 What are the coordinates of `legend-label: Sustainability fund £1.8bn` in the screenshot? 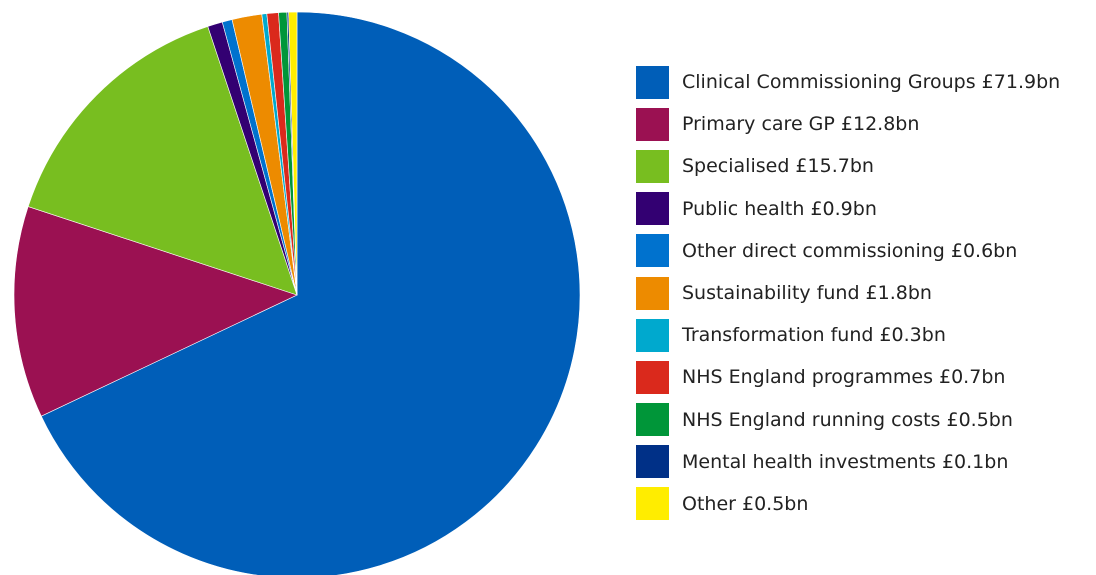 It's located at (807, 293).